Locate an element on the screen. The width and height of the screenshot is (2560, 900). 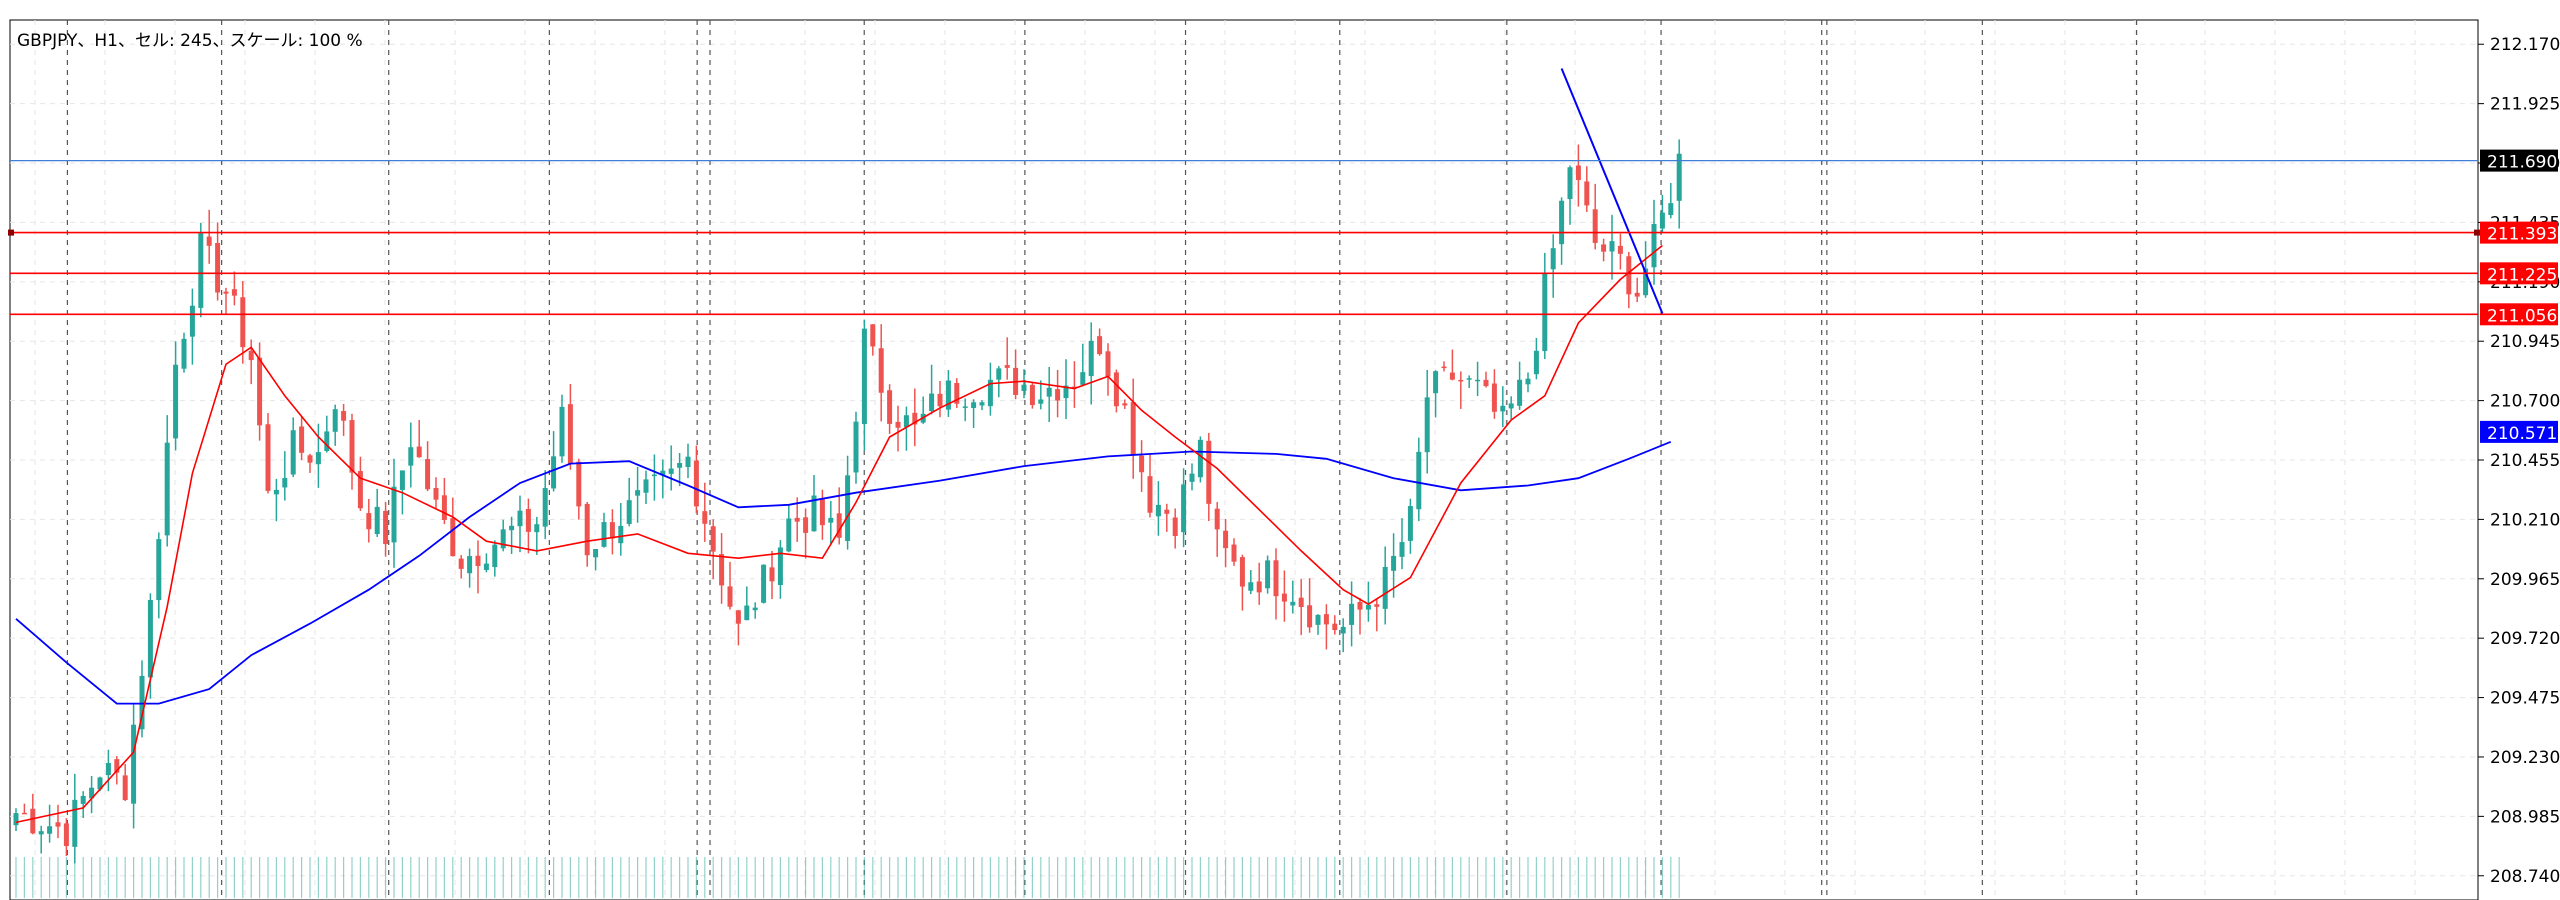
axis-tick-label: 208.740 is located at coordinates (2525, 877).